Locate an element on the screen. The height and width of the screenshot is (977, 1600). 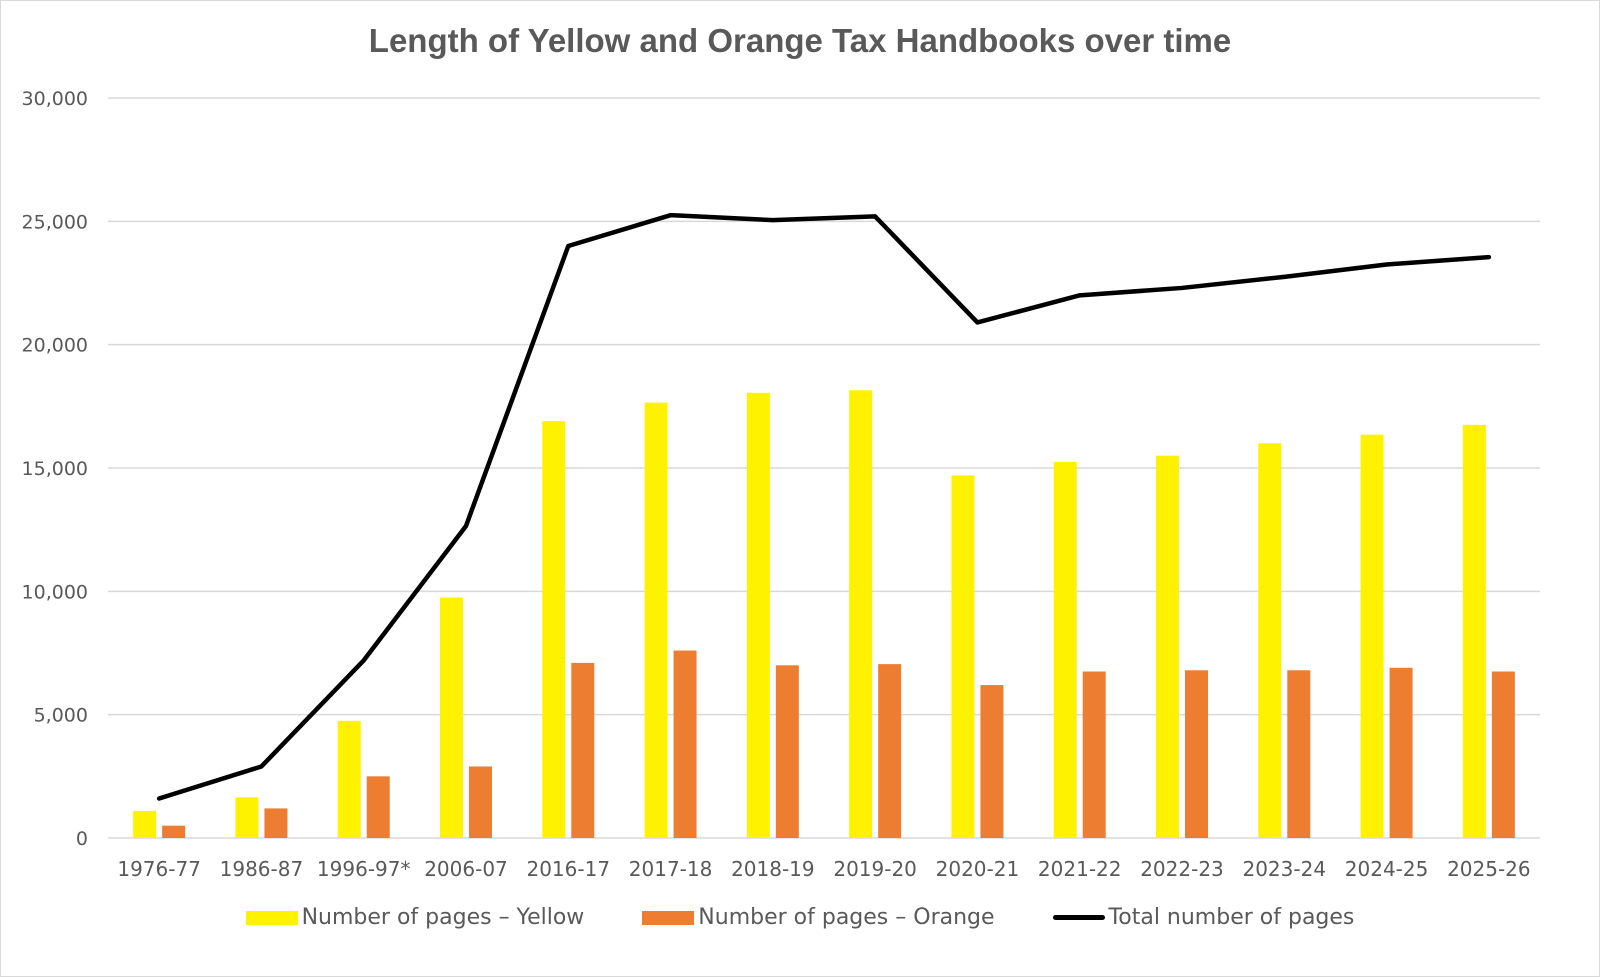
x-tick-label: 2018-19 is located at coordinates (773, 869).